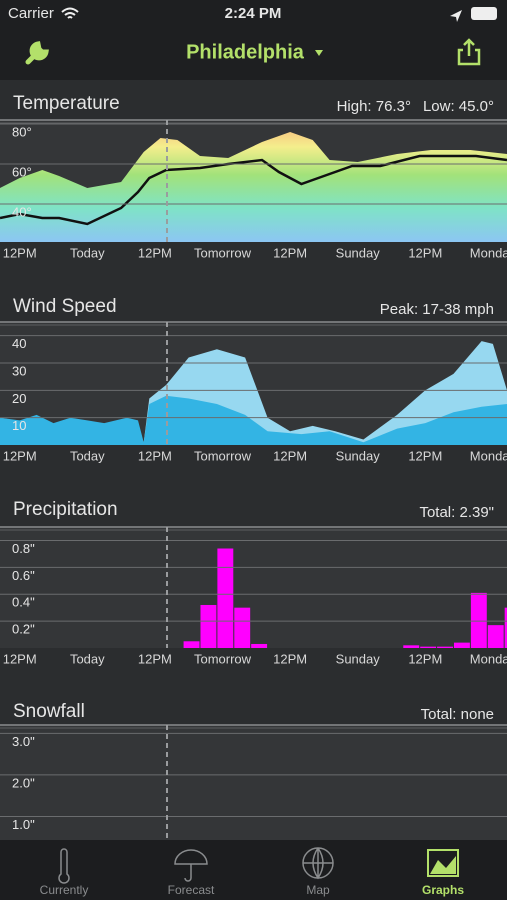  Describe the element at coordinates (23, 575) in the screenshot. I see `y-tick-label: 0.6"` at that location.